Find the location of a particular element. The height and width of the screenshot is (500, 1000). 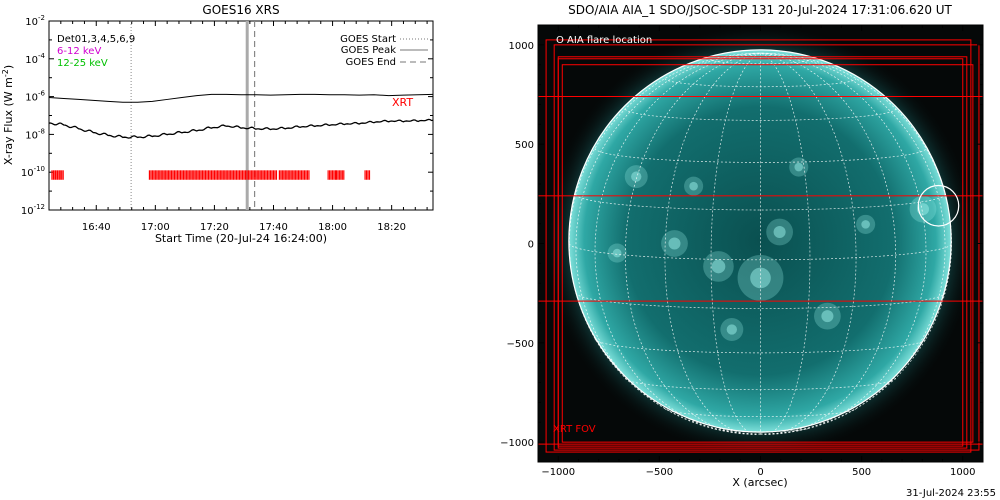

xrs-y-tick-sup: -2 is located at coordinates (41, 18).